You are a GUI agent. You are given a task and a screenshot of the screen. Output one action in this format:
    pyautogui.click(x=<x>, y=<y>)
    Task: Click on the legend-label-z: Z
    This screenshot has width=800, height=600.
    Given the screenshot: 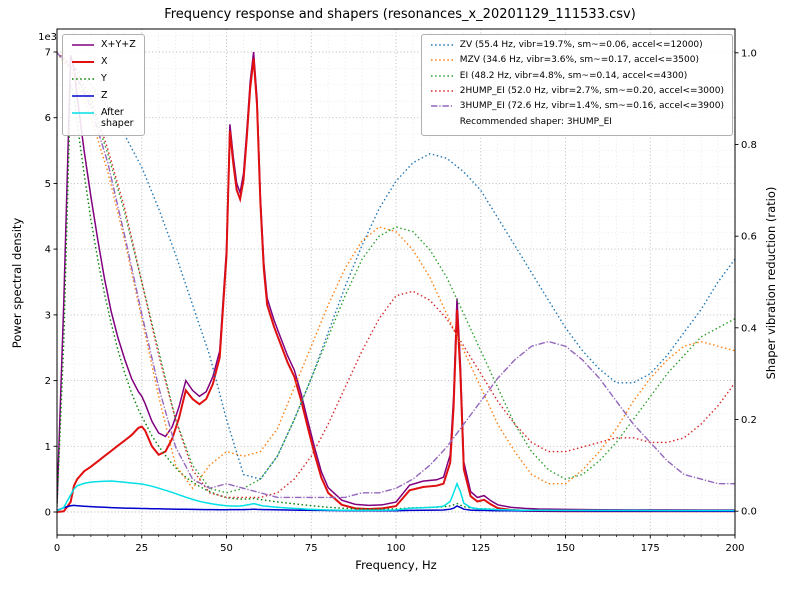 What is the action you would take?
    pyautogui.click(x=104, y=95)
    